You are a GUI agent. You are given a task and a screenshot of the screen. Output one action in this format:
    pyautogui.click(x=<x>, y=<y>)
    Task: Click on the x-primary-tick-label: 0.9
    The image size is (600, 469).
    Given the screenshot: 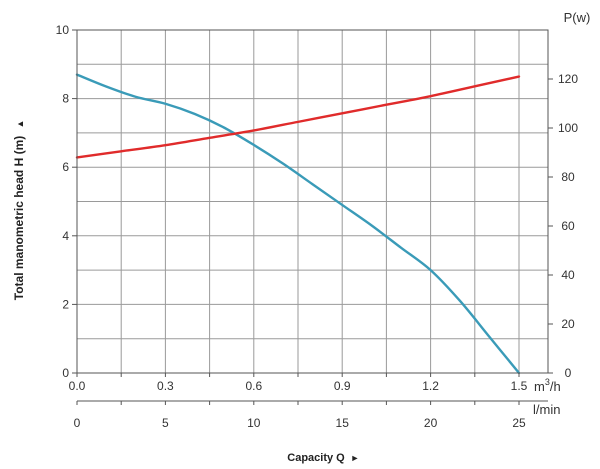 What is the action you would take?
    pyautogui.click(x=342, y=386)
    